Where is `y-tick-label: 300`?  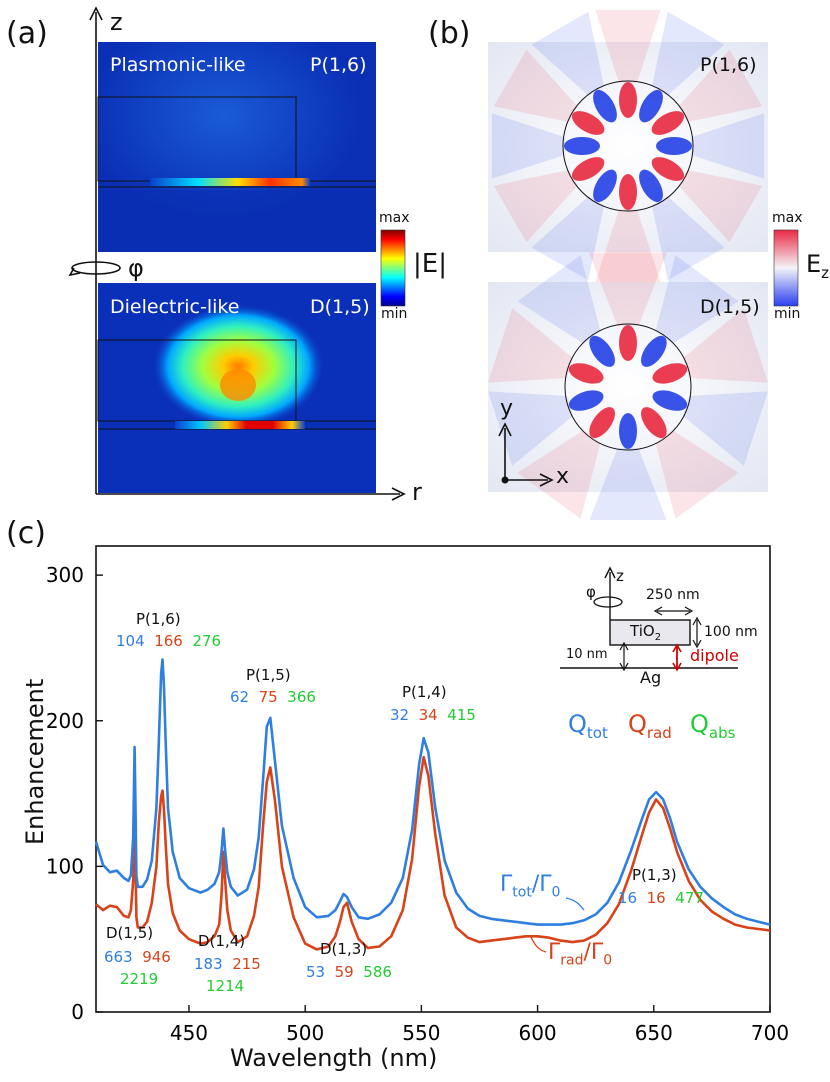
y-tick-label: 300 is located at coordinates (65, 575).